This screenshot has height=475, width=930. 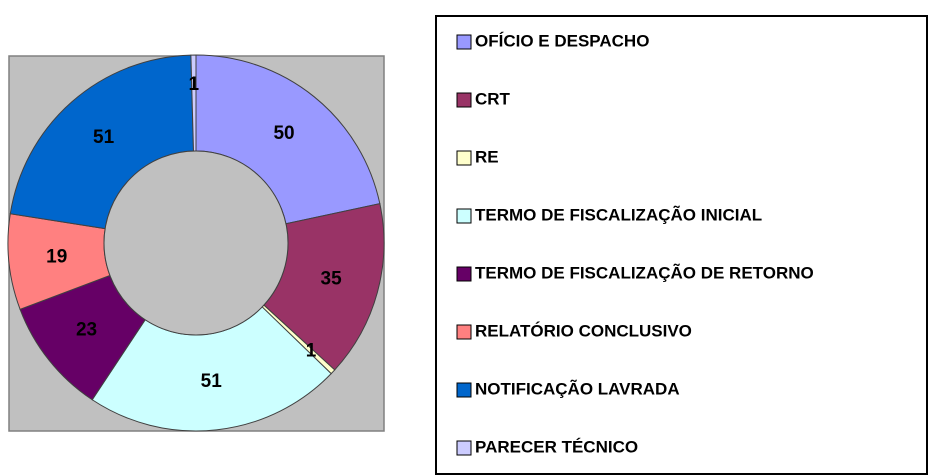 What do you see at coordinates (644, 272) in the screenshot?
I see `legend-label: TERMO DE FISCALIZAÇÃO DE RETORNO` at bounding box center [644, 272].